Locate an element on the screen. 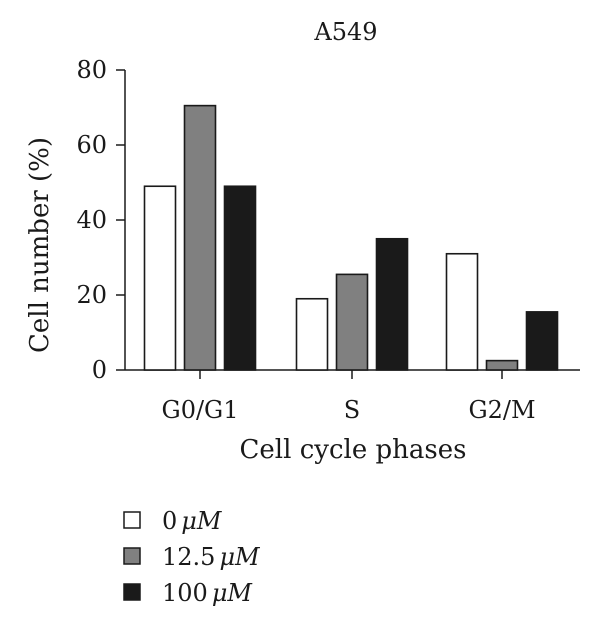  y-tick-label: 80 is located at coordinates (91, 70).